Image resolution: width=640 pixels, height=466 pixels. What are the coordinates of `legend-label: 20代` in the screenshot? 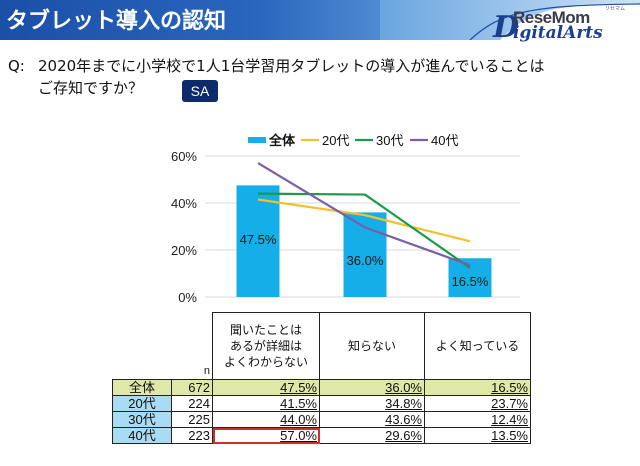 It's located at (335, 140).